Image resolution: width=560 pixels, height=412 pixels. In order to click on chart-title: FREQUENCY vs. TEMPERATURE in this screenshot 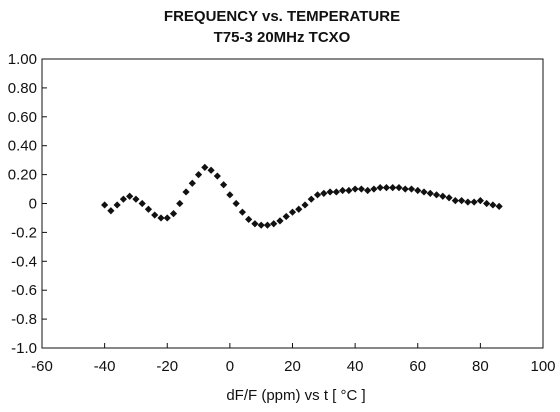, I will do `click(282, 16)`.